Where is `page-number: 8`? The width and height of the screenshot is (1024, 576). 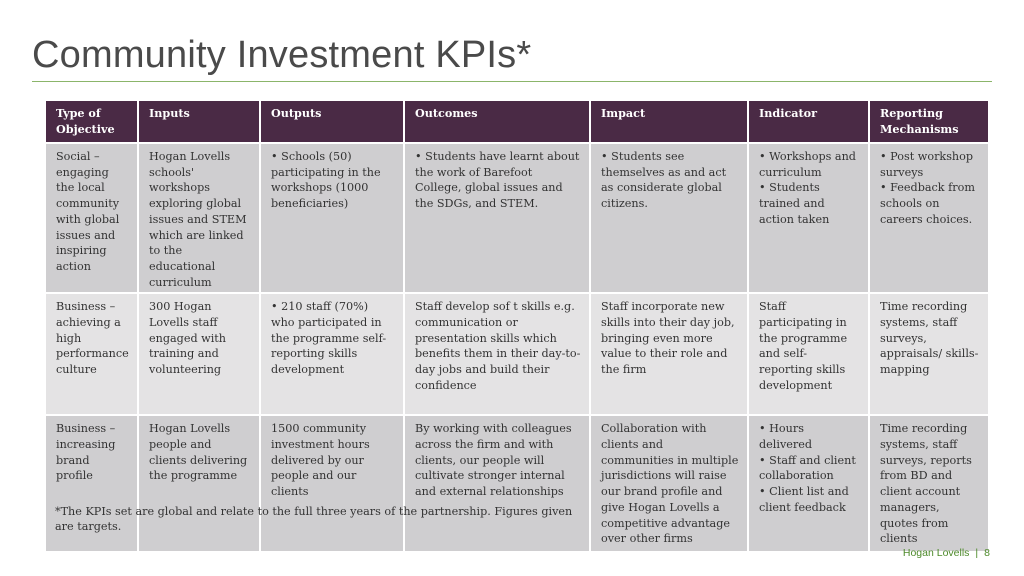
page-number: 8 is located at coordinates (987, 553).